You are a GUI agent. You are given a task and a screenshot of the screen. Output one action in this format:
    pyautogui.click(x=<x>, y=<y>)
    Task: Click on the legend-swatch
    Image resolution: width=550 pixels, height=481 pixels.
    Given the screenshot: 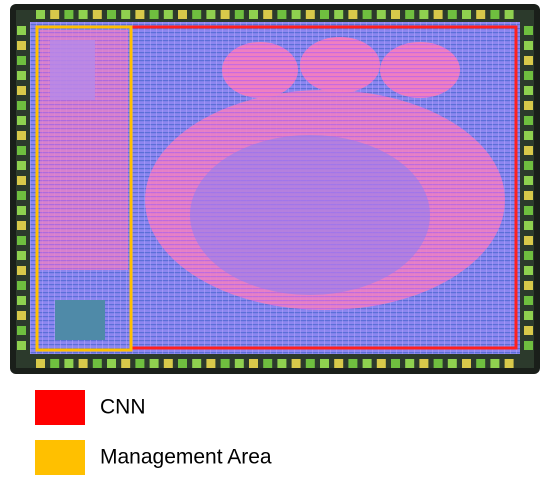 What is the action you would take?
    pyautogui.click(x=60, y=407)
    